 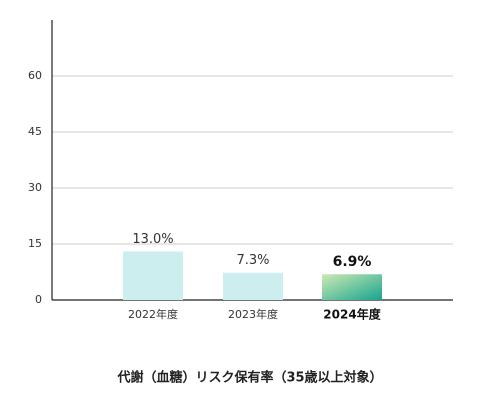 I want to click on y-tick-label: 30, so click(x=35, y=187).